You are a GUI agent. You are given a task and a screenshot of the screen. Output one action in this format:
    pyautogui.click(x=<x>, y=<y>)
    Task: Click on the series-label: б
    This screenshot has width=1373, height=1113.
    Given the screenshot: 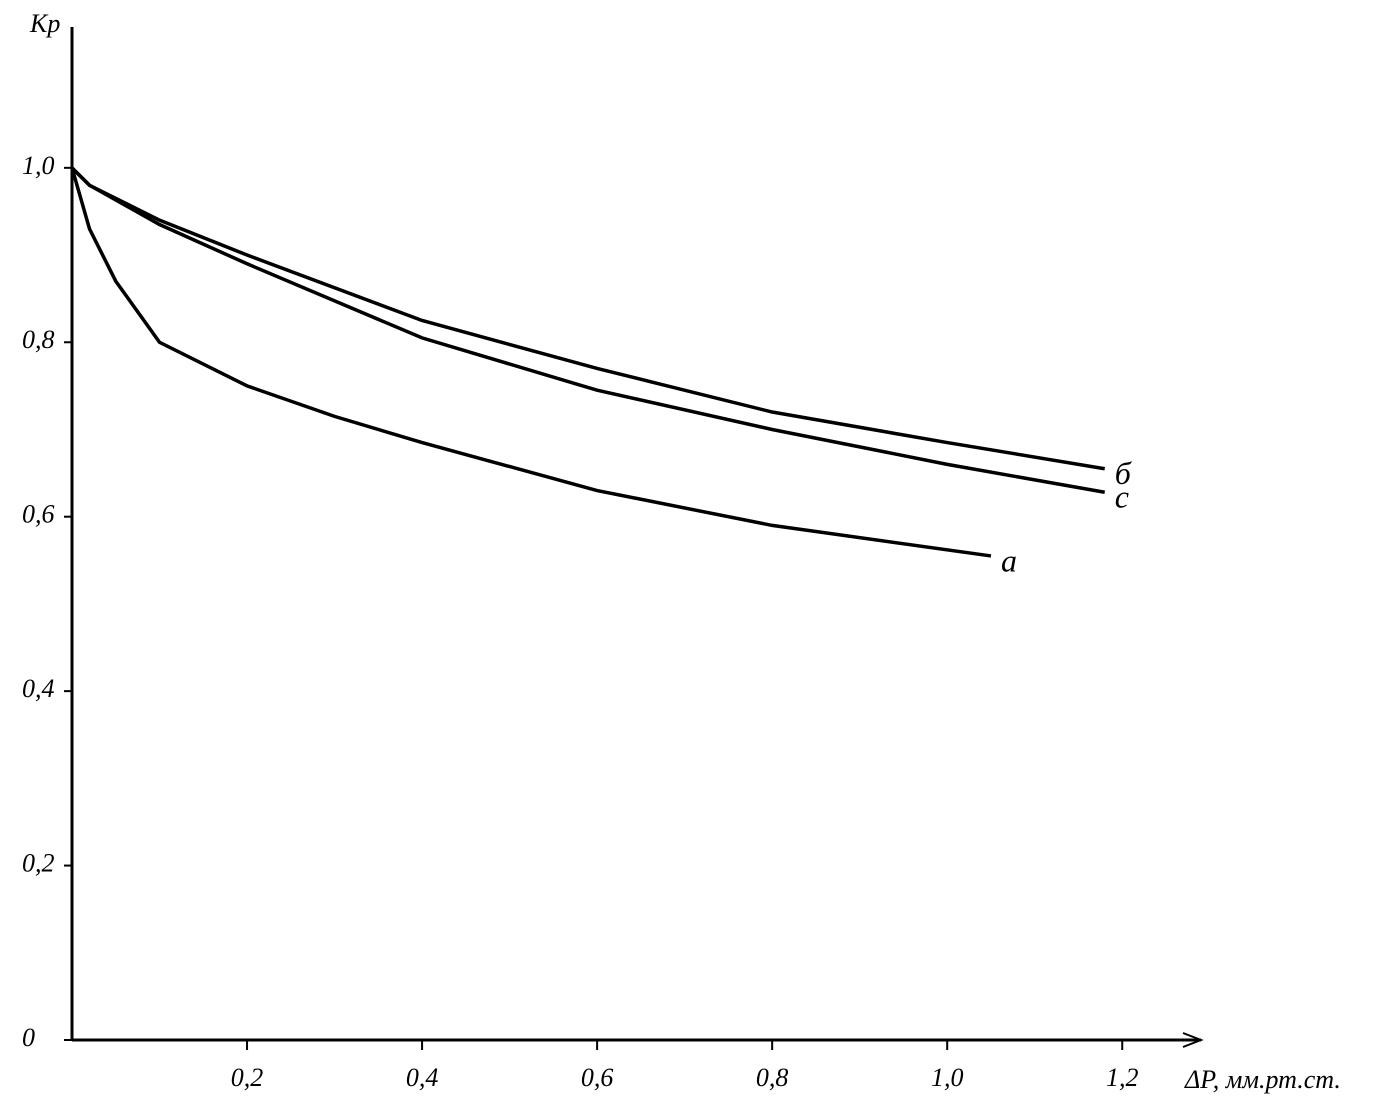 What is the action you would take?
    pyautogui.click(x=1123, y=473)
    